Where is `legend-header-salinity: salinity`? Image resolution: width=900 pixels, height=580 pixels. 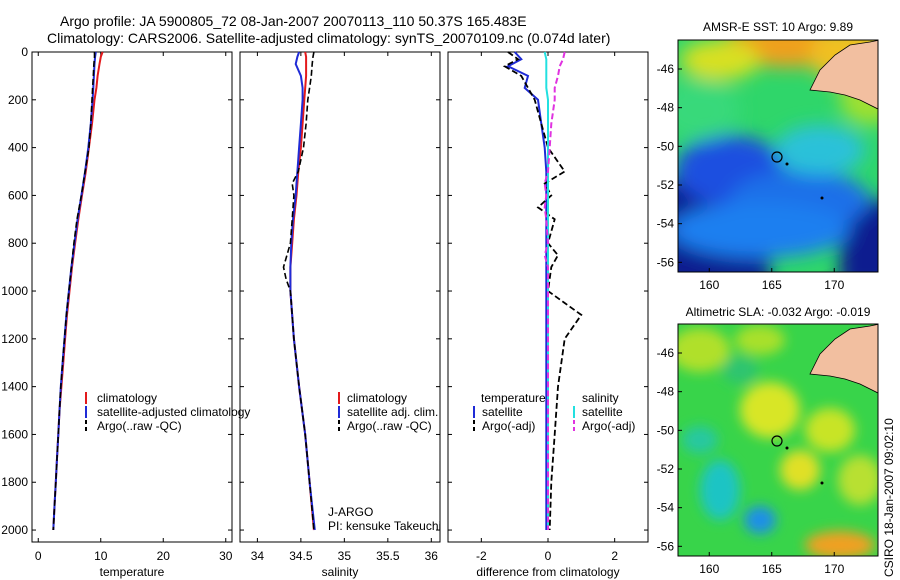
legend-header-salinity: salinity is located at coordinates (600, 398).